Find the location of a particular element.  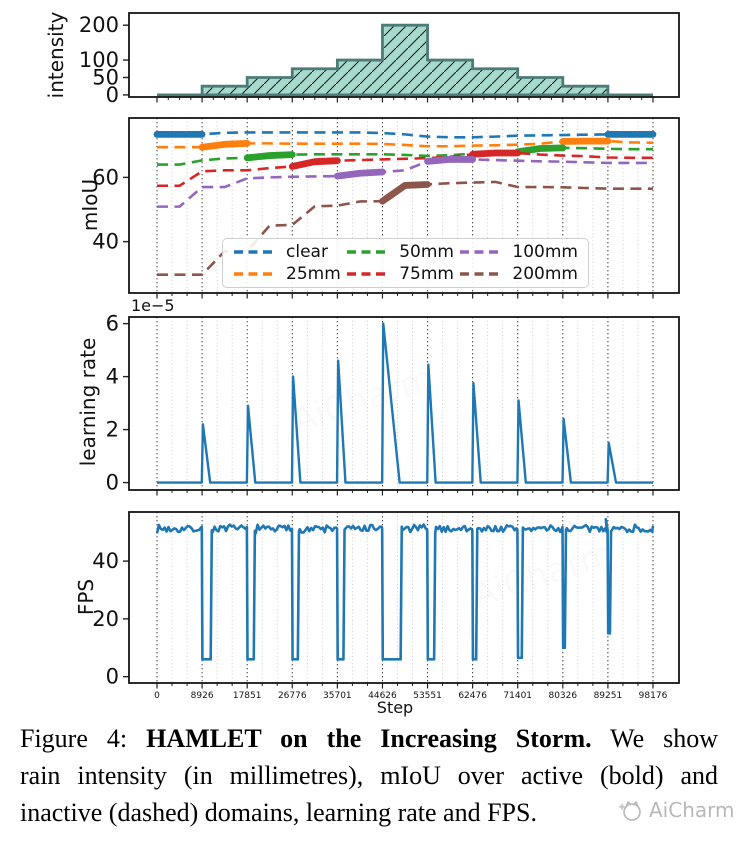

aicharm-logo-icon is located at coordinates (629, 811).